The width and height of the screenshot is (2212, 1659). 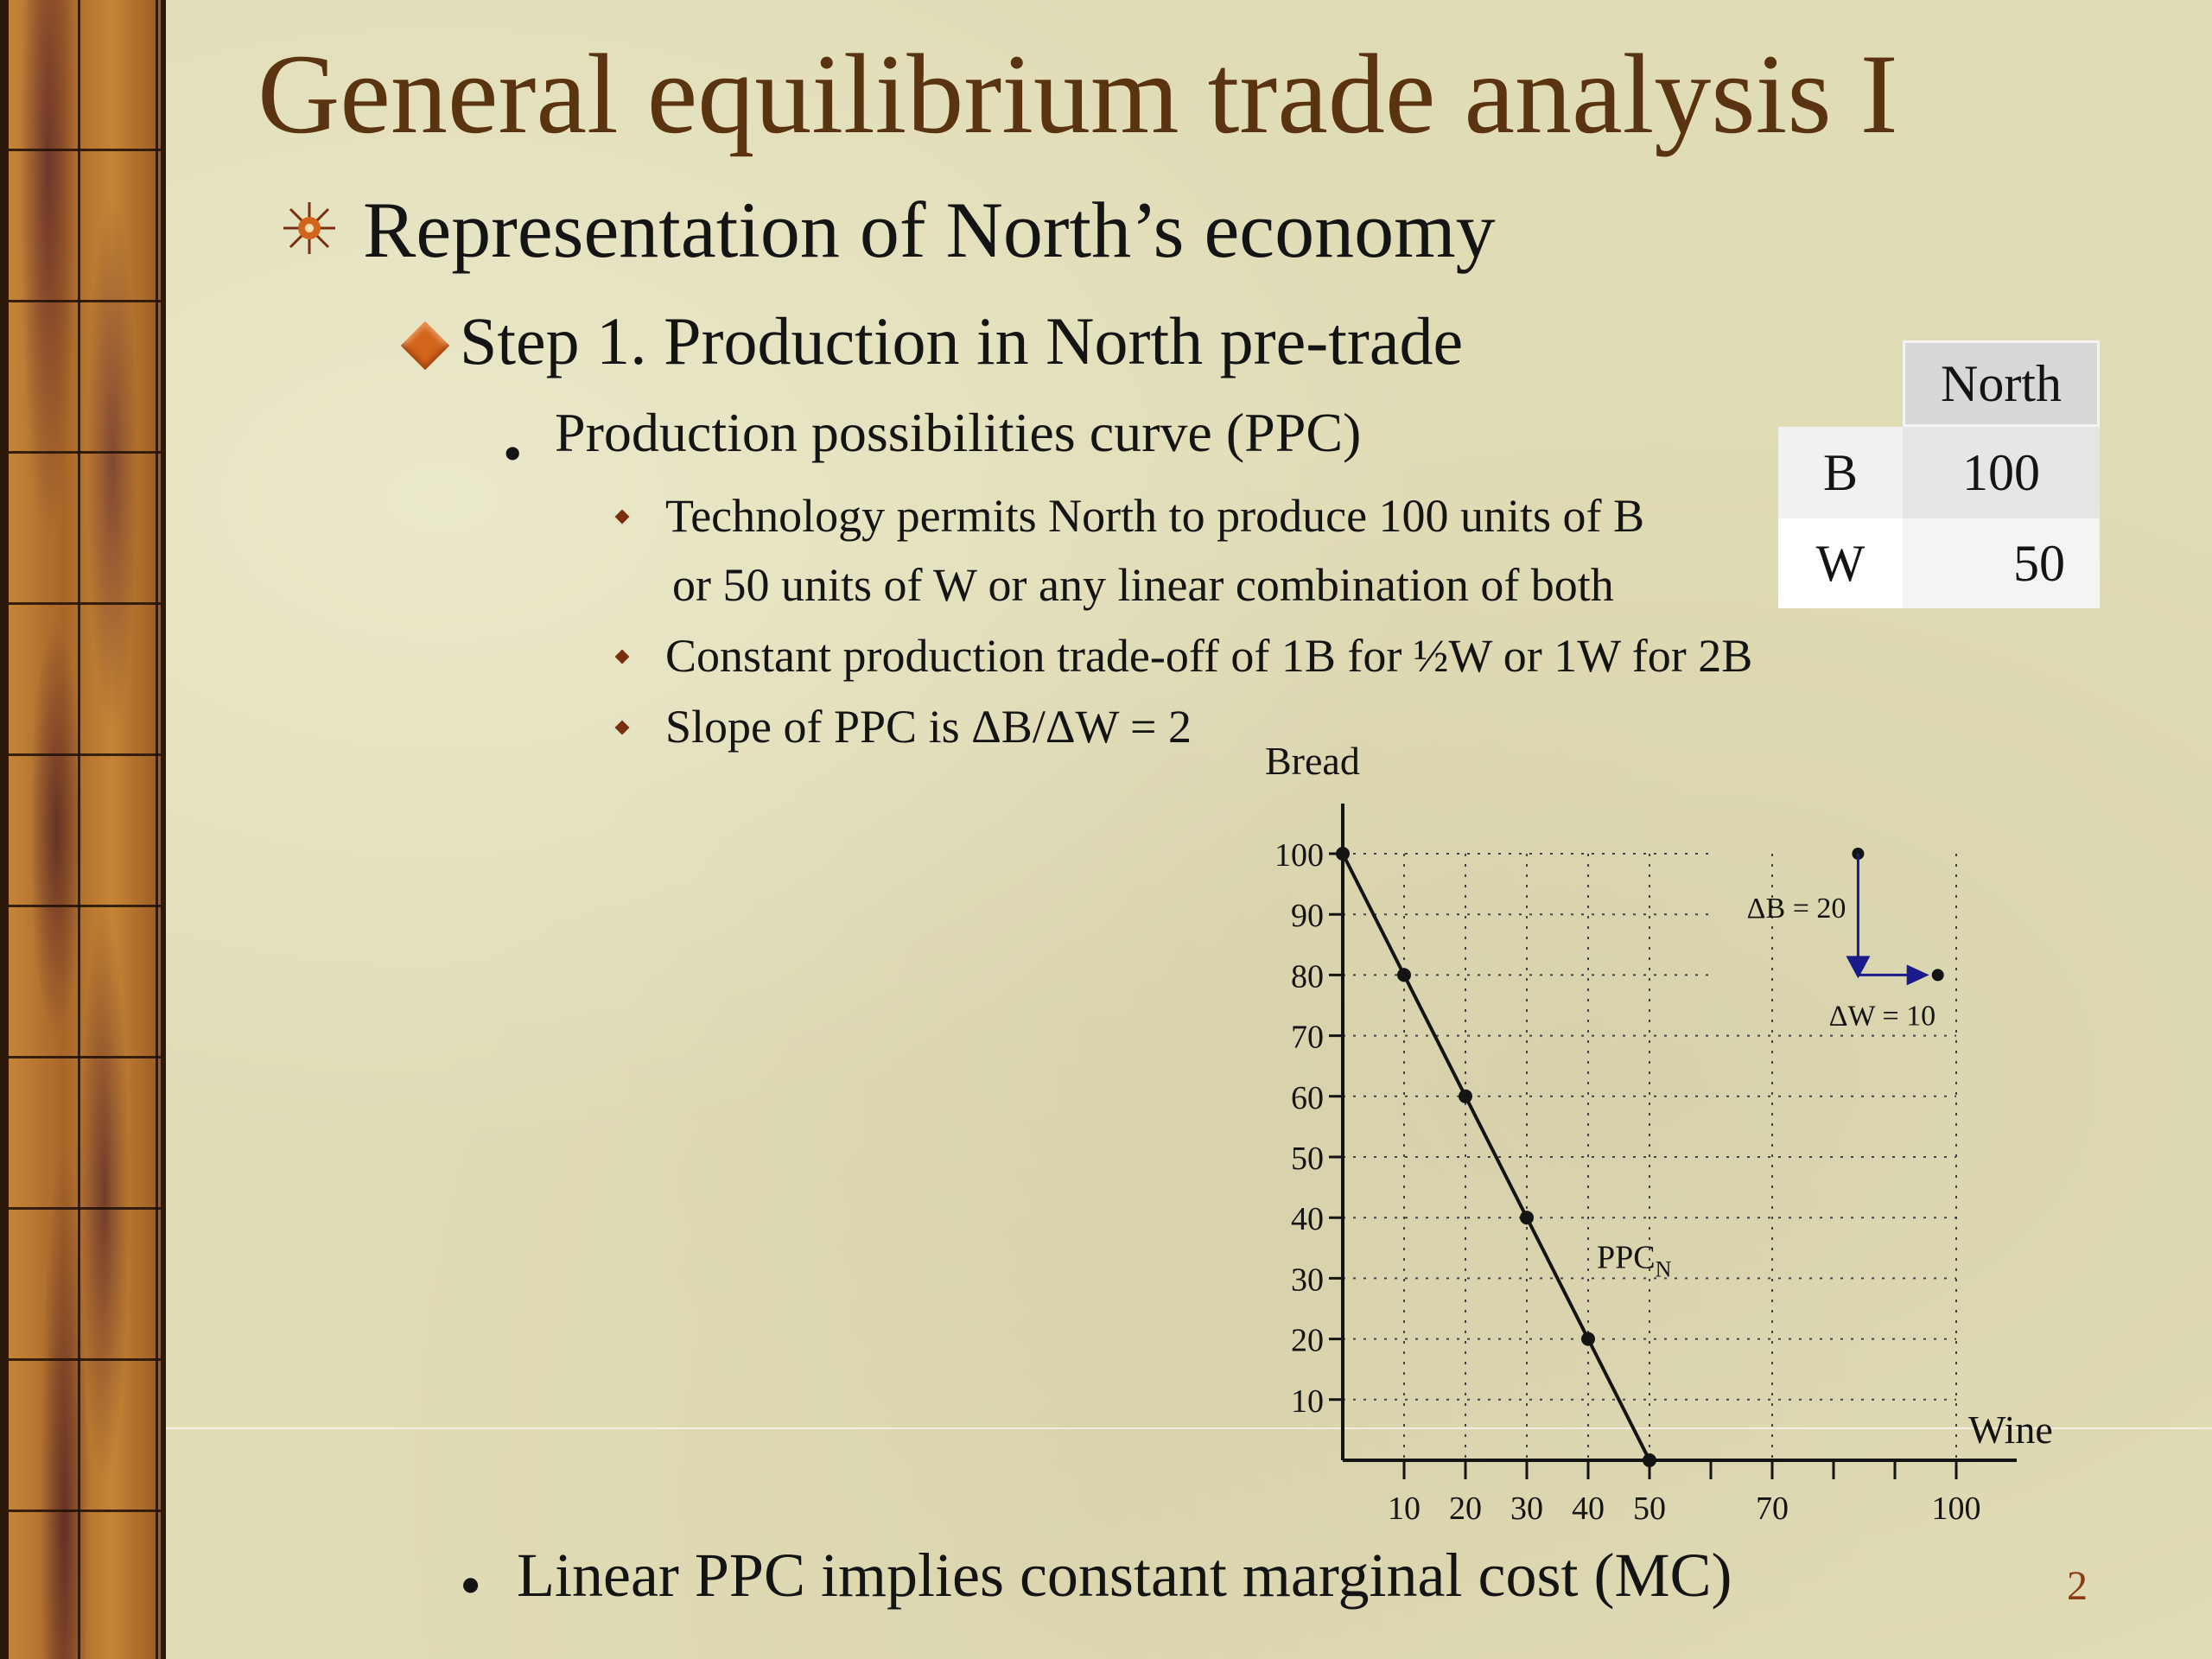 I want to click on y-tick-label: 60, so click(x=1307, y=1098).